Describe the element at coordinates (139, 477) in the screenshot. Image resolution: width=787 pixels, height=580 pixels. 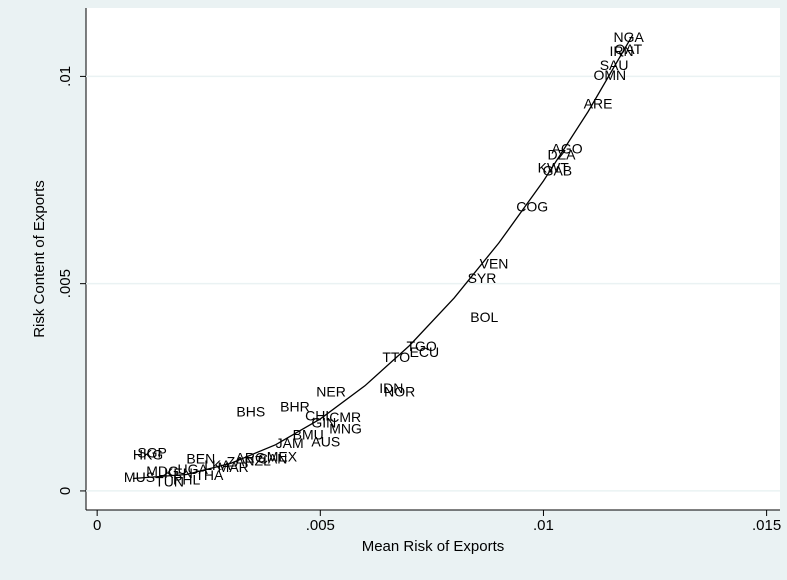
I see `point-label: MUS` at that location.